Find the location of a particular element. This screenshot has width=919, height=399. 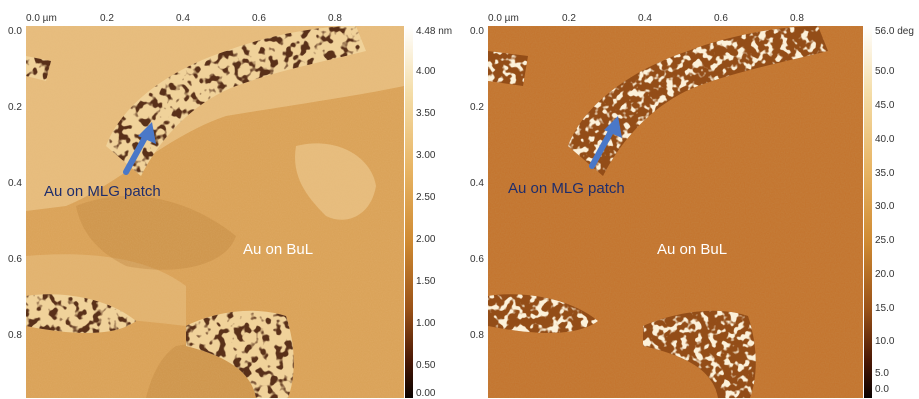

scale-max-label: 4.48 nm is located at coordinates (434, 31).